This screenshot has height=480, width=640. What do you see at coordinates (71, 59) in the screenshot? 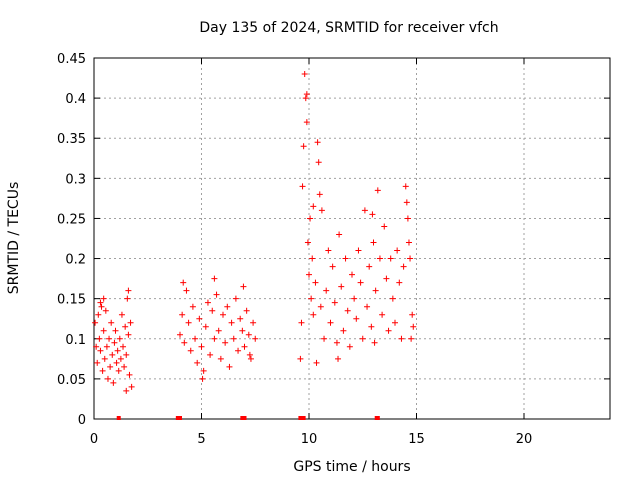
I see `y-tick-label: 0.45` at bounding box center [71, 59].